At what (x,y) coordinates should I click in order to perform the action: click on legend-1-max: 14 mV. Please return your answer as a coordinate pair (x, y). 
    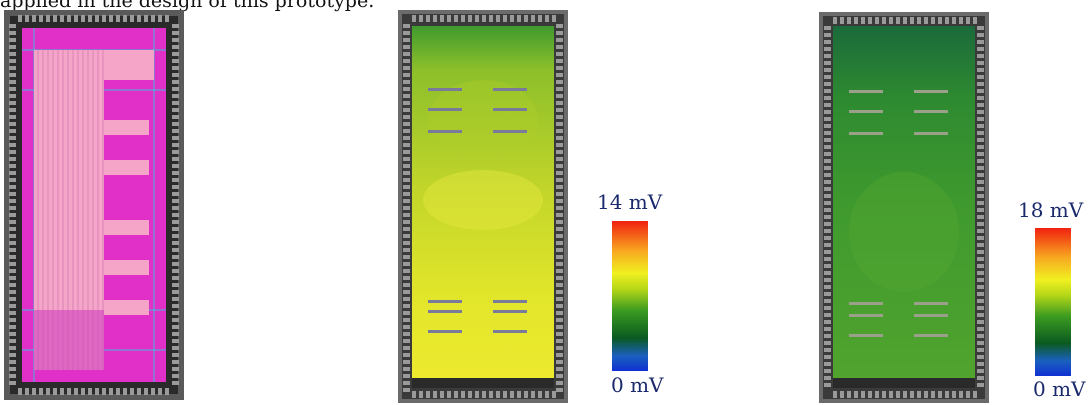
    Looking at the image, I should click on (630, 202).